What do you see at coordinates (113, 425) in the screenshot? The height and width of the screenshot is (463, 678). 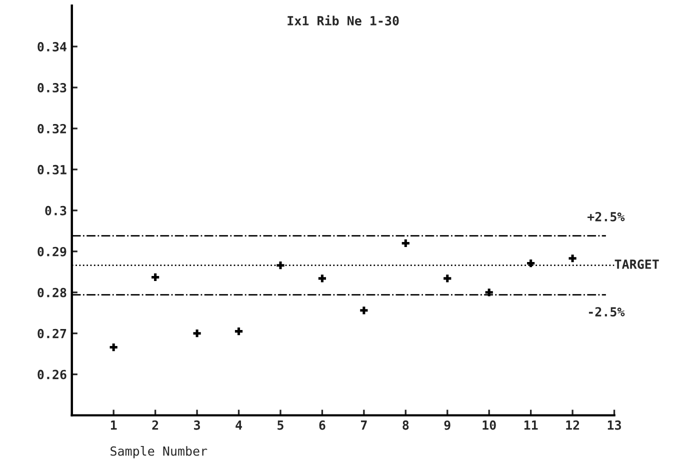 I see `x-tick-label: 1` at bounding box center [113, 425].